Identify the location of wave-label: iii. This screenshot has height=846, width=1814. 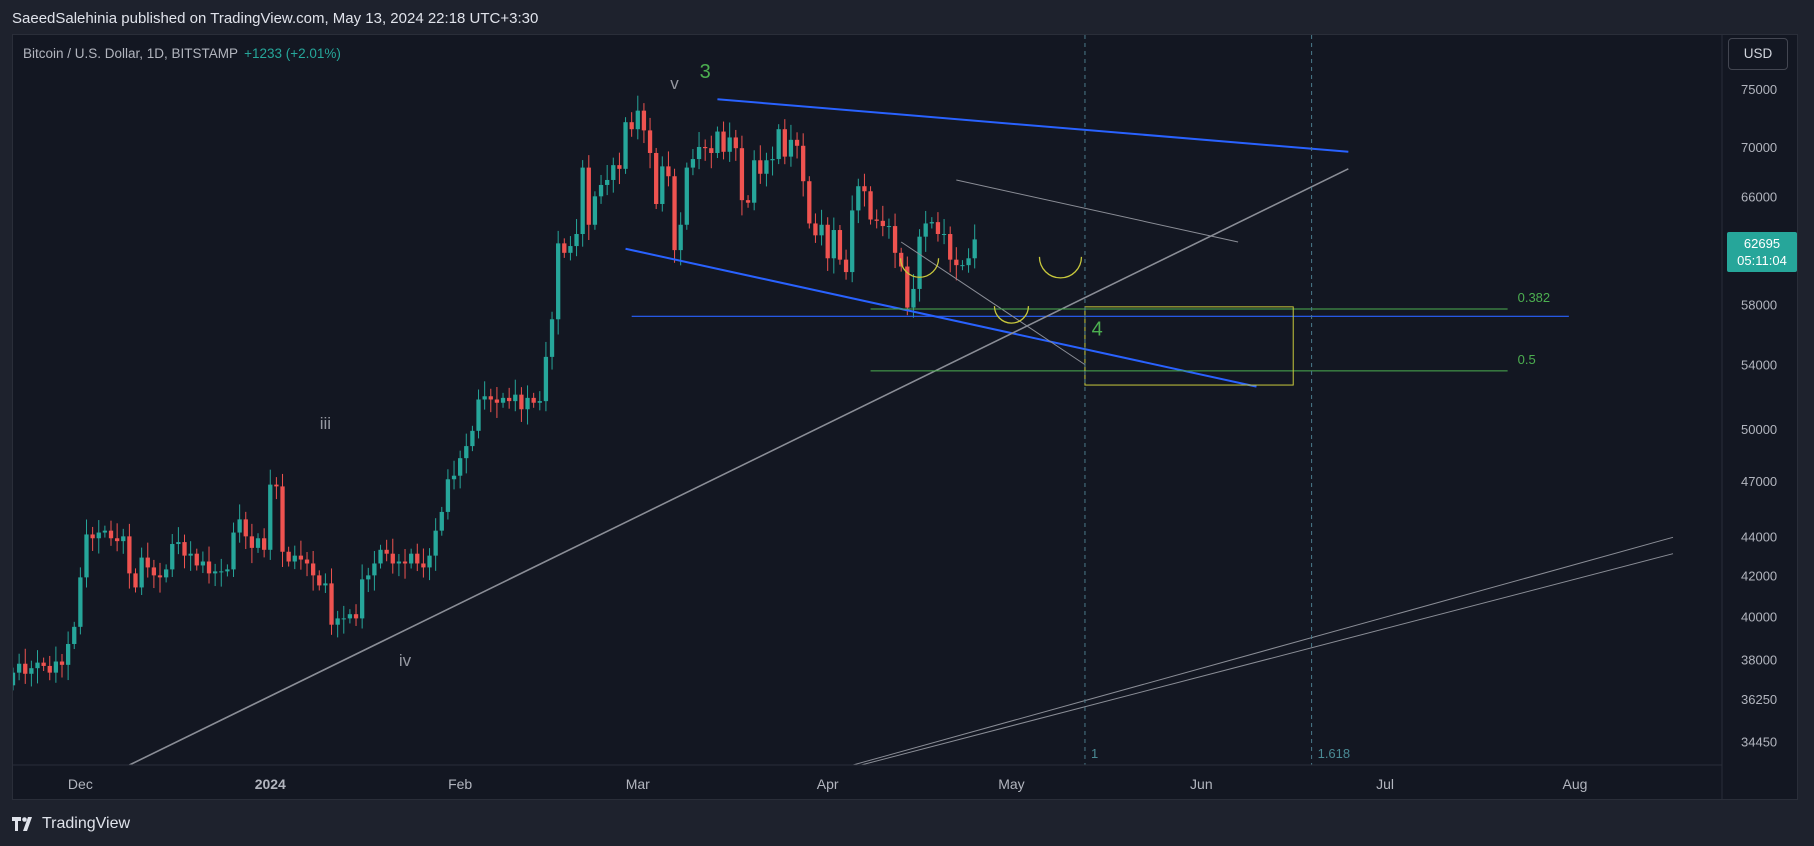
(325, 423).